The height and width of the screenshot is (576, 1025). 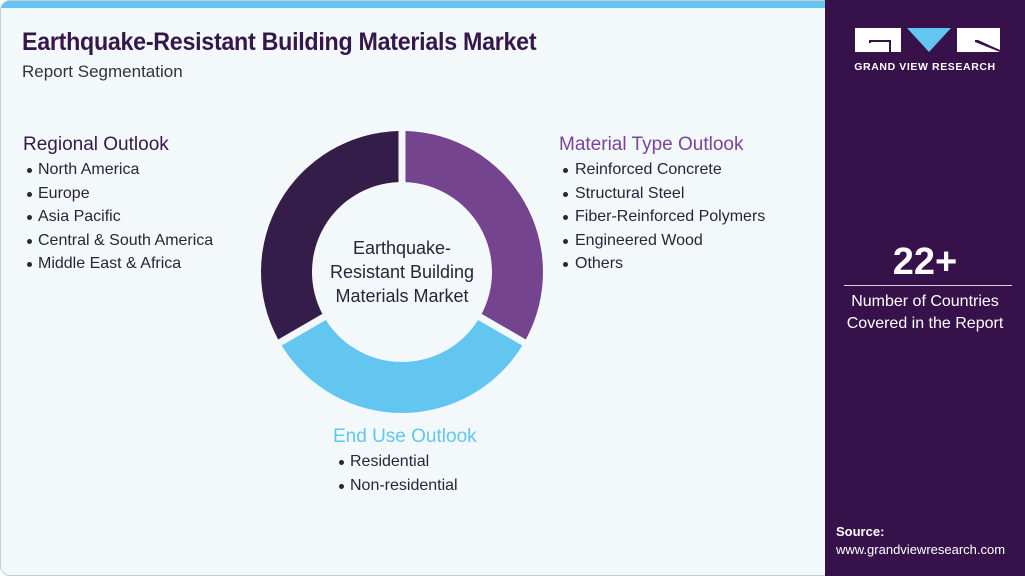 I want to click on list-item: Others, so click(x=662, y=264).